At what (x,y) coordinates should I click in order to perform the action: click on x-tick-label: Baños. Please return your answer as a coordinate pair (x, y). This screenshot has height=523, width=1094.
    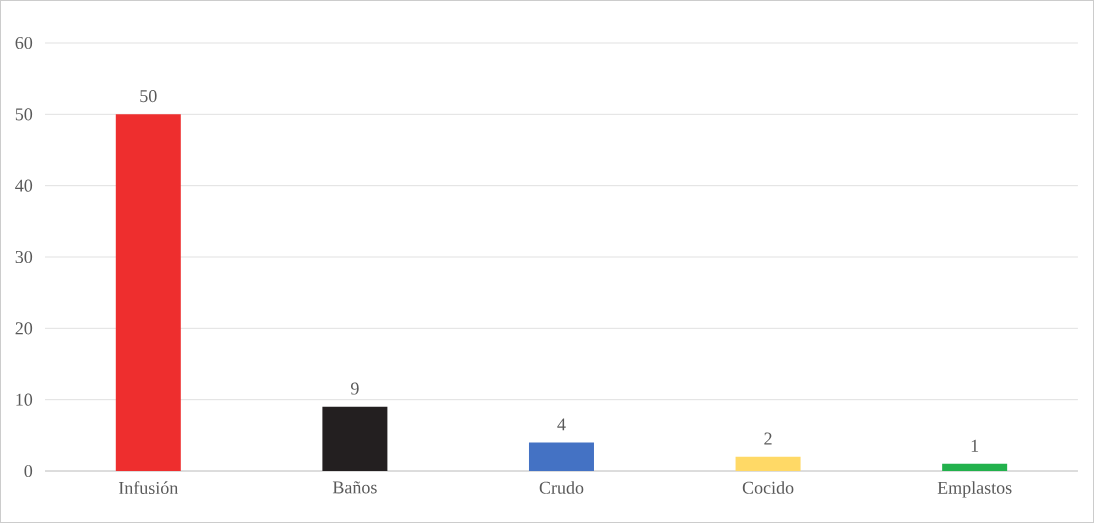
    Looking at the image, I should click on (354, 487).